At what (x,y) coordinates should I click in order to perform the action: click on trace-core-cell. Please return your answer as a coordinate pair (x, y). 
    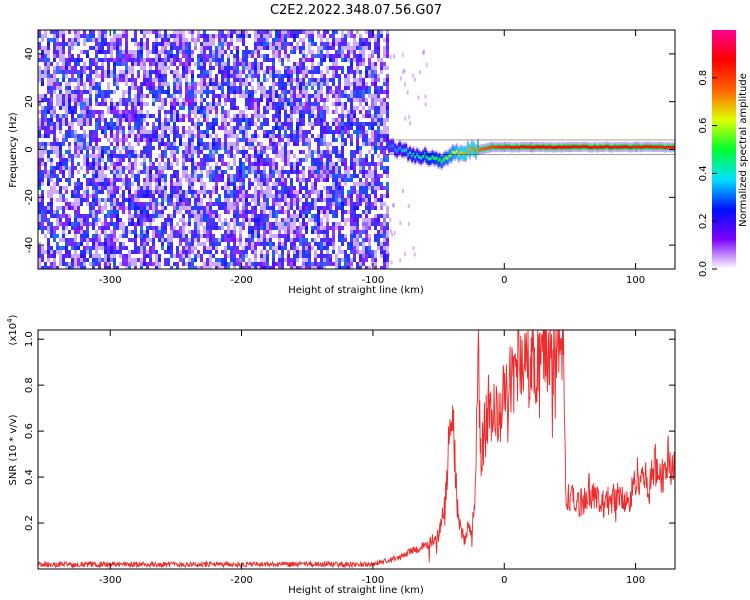
    Looking at the image, I should click on (436, 158).